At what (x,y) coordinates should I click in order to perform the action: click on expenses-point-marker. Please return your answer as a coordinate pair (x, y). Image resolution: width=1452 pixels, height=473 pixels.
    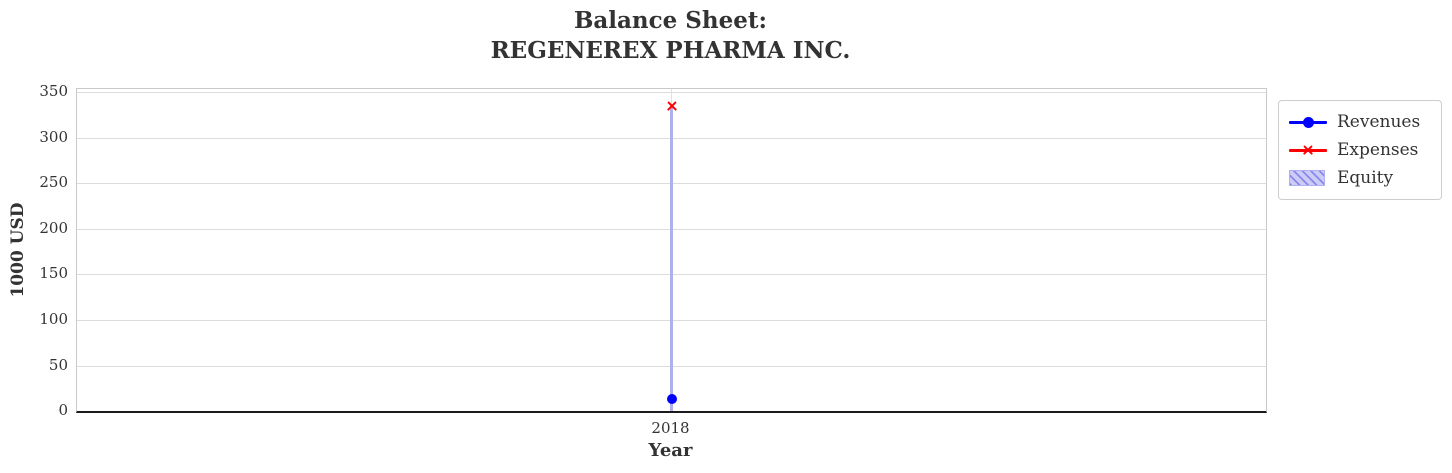
    Looking at the image, I should click on (672, 106).